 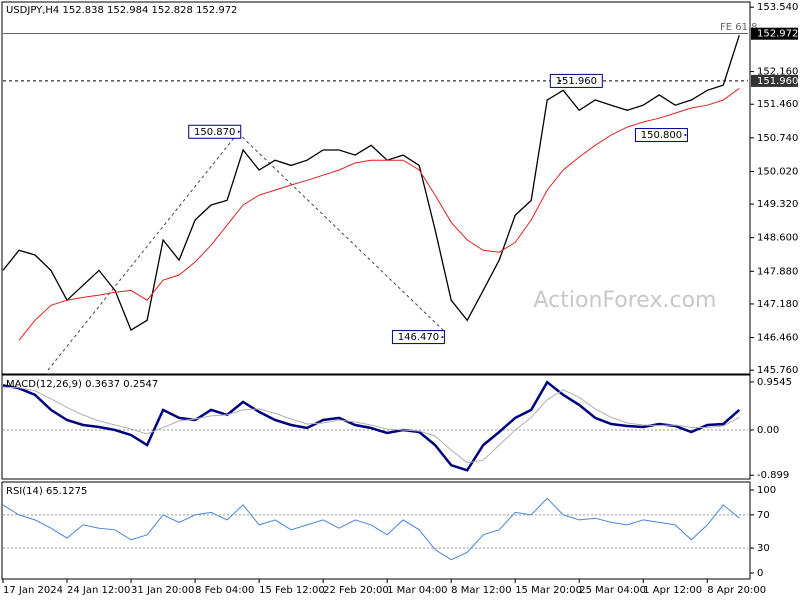 I want to click on x-tick-label: 8 Apr 20:00, so click(x=736, y=590).